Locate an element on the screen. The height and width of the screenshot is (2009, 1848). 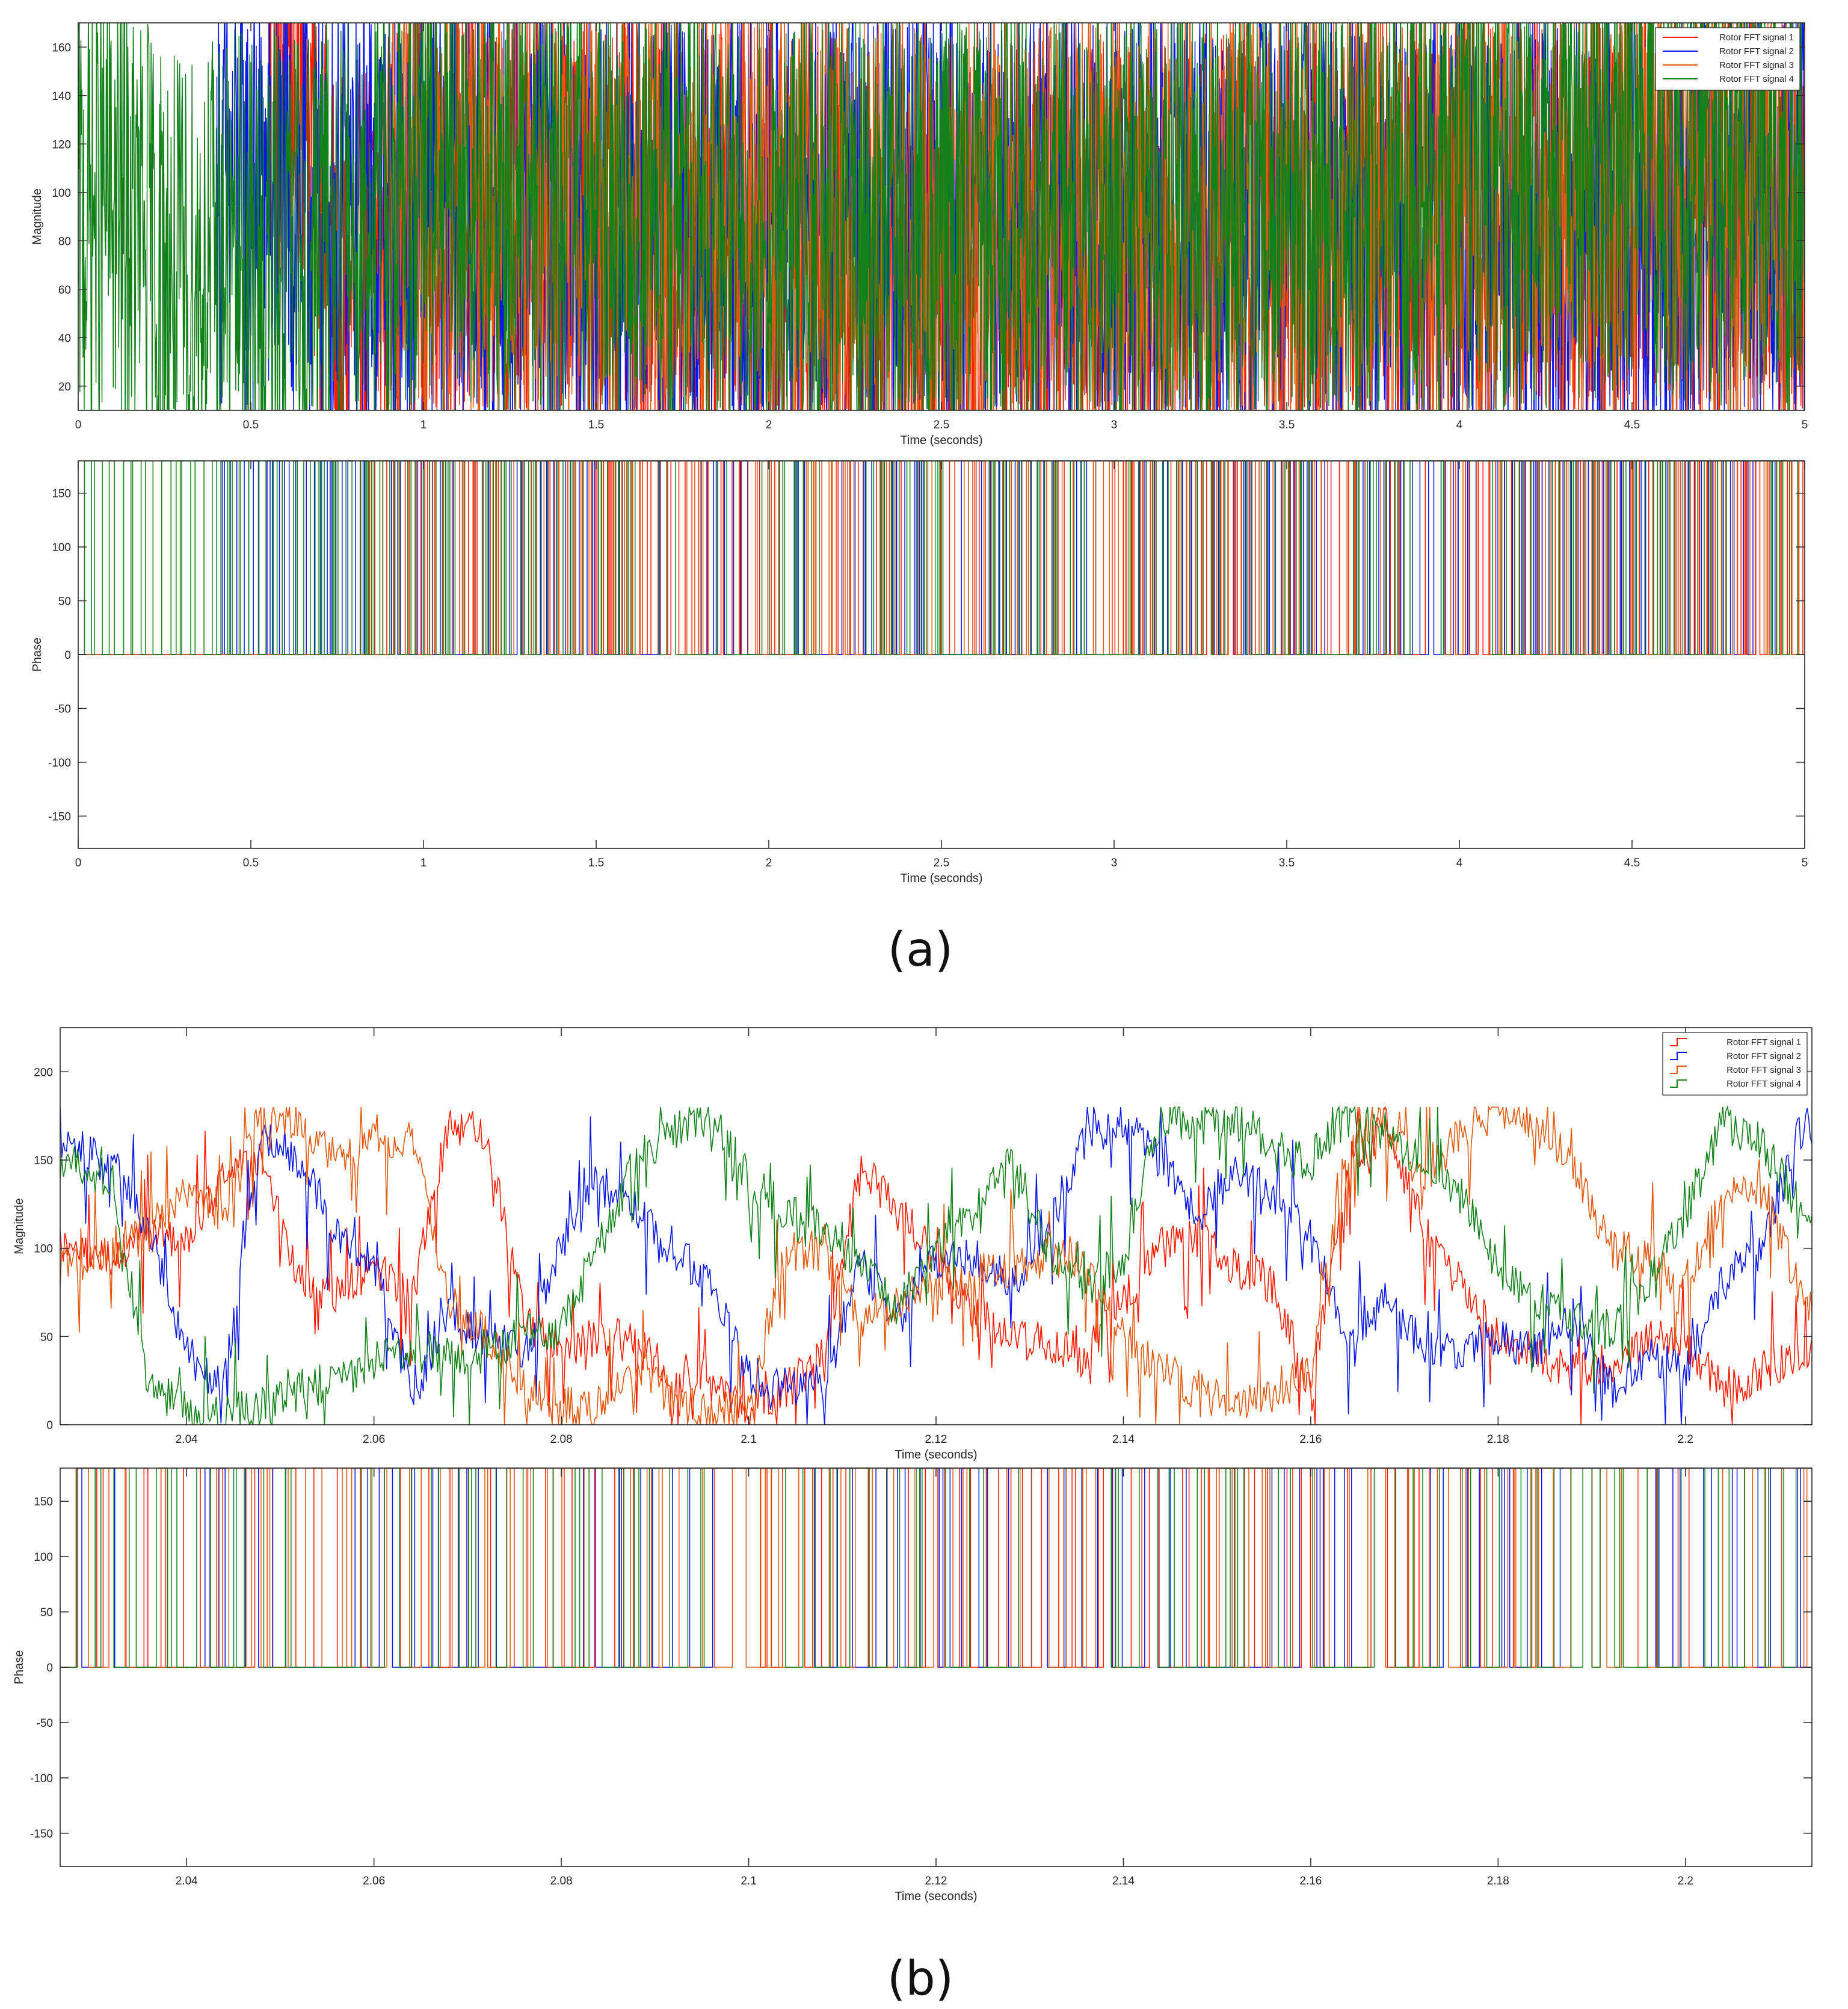
a-mag-xtick-label: 1 is located at coordinates (423, 425).